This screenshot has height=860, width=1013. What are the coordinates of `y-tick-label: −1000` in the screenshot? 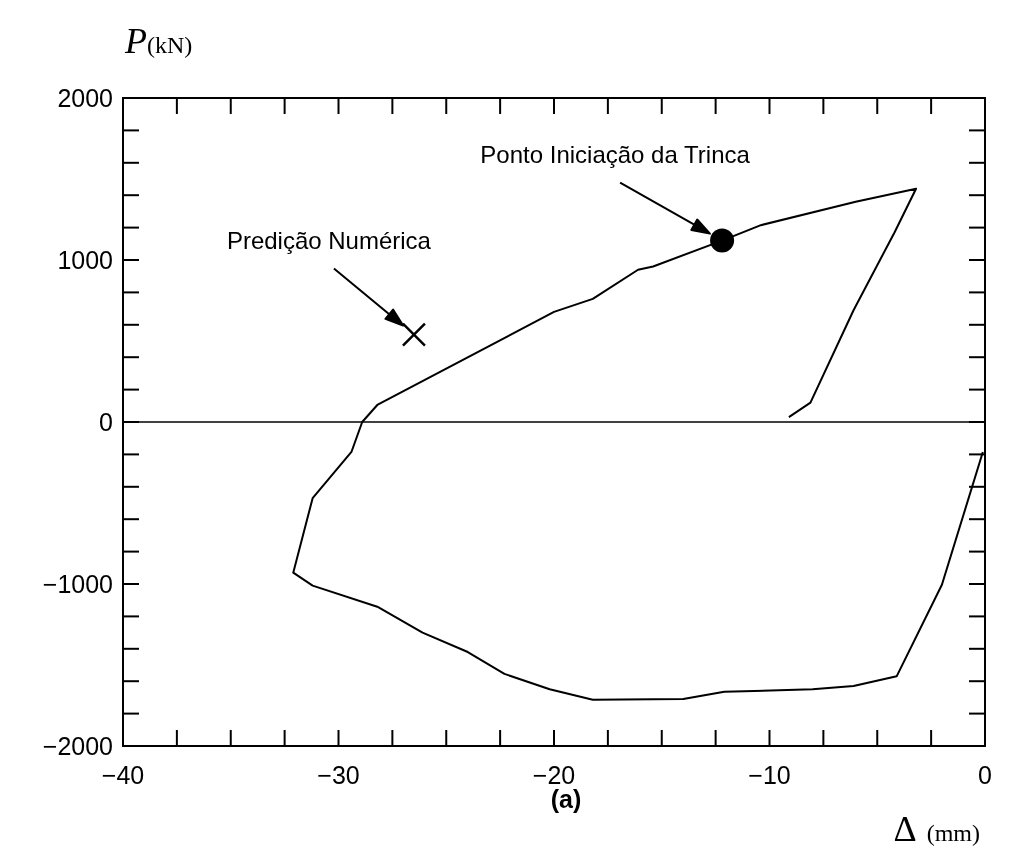 It's located at (77, 584).